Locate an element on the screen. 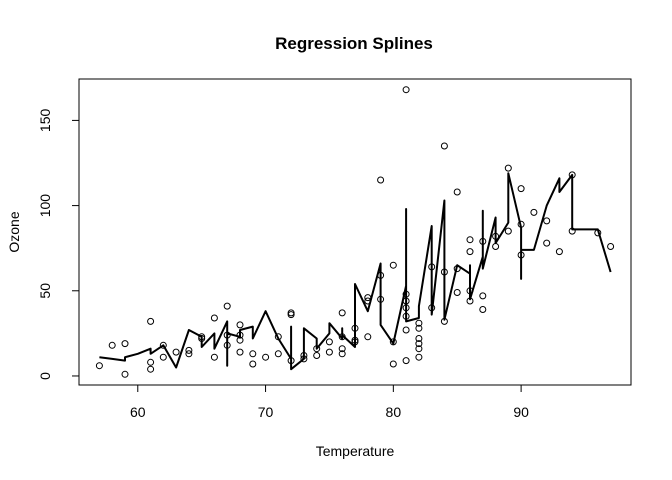 This screenshot has width=672, height=480. y-tick-label: 50 is located at coordinates (45, 291).